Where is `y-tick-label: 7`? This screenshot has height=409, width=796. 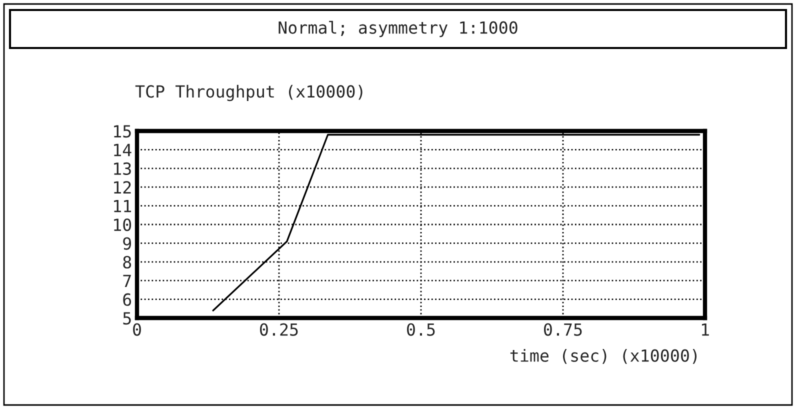 y-tick-label: 7 is located at coordinates (127, 280).